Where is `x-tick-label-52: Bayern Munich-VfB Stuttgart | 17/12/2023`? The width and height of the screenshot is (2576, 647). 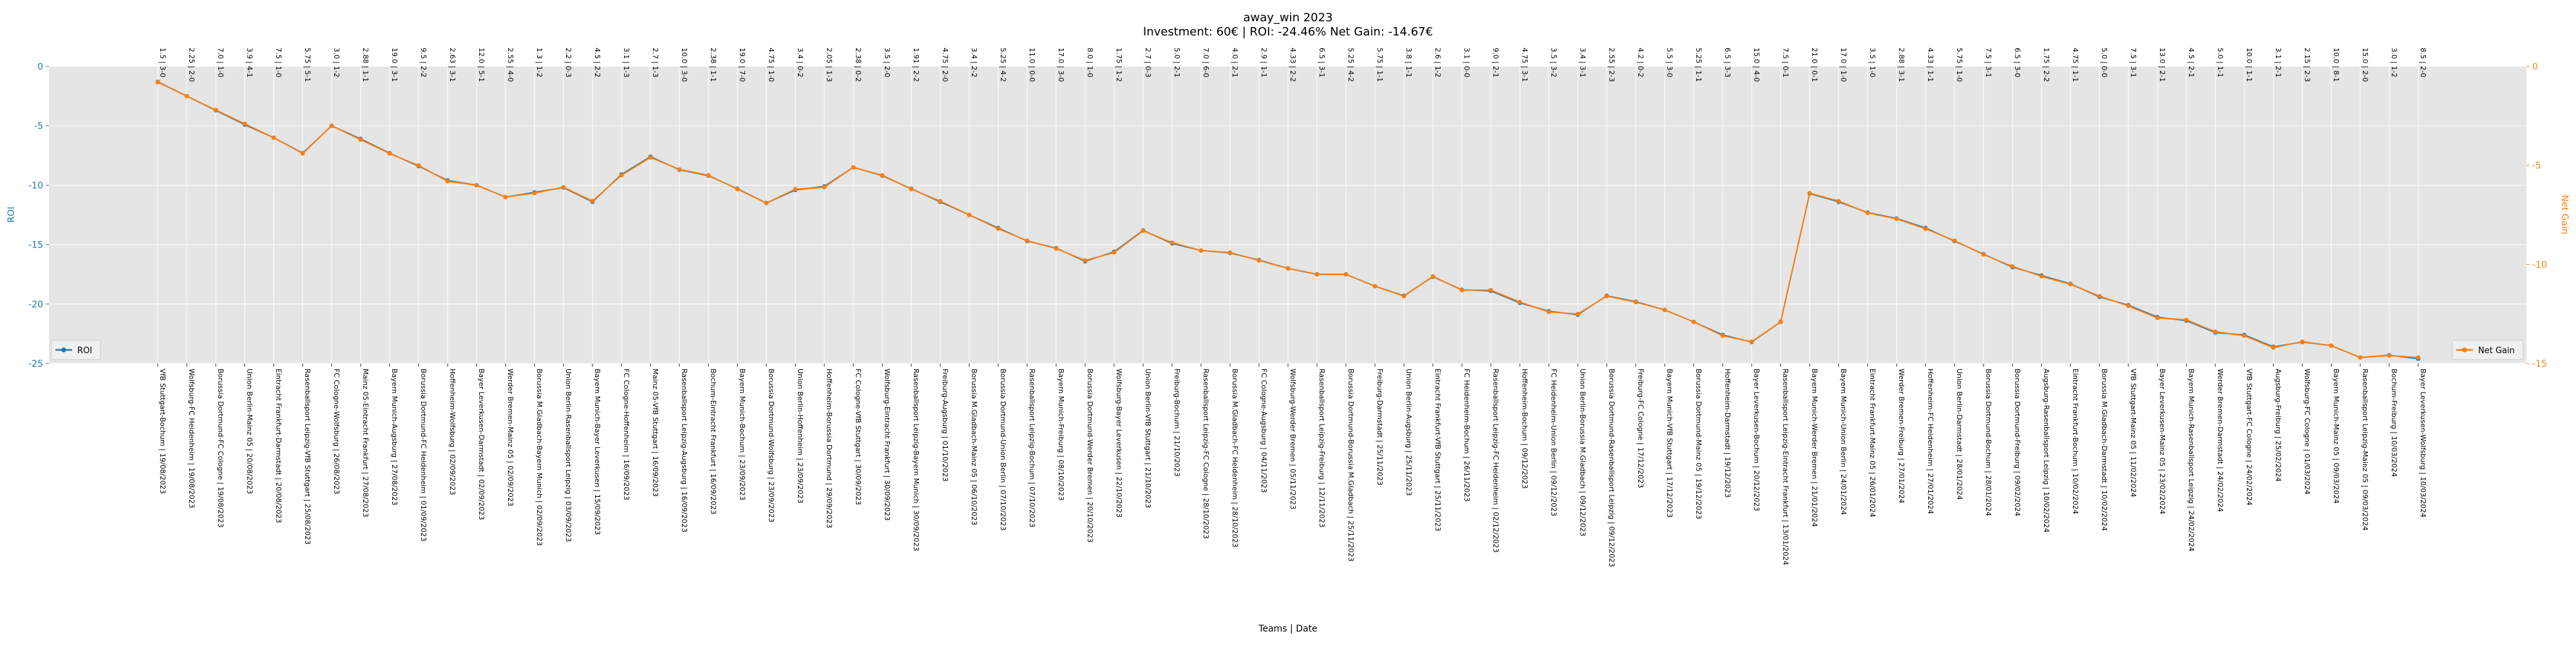 x-tick-label-52: Bayern Munich-VfB Stuttgart | 17/12/2023 is located at coordinates (1669, 443).